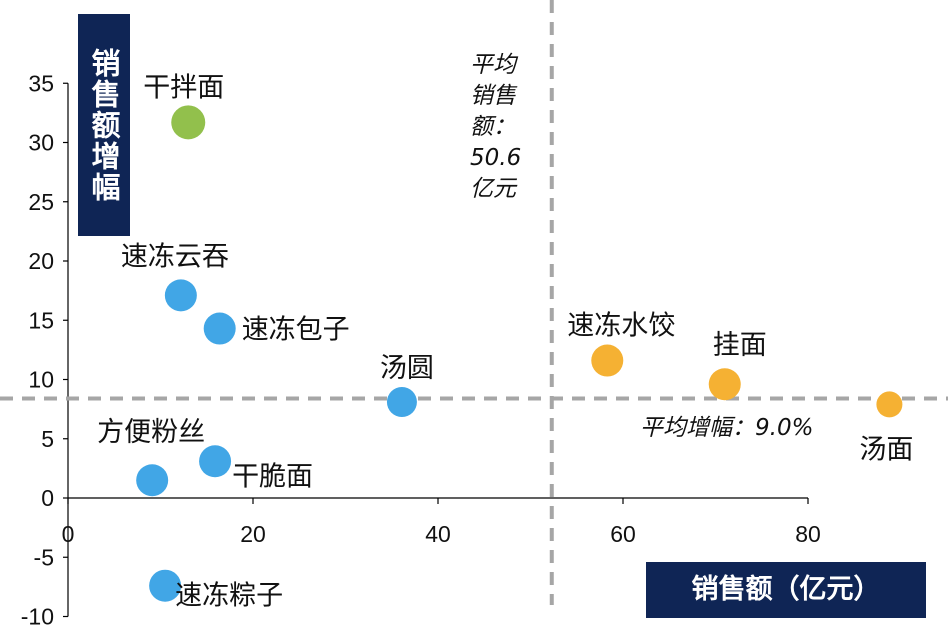 This screenshot has width=948, height=642. I want to click on avg-sales-annotation: 平均 销售 额： 50.6 亿元, so click(496, 127).